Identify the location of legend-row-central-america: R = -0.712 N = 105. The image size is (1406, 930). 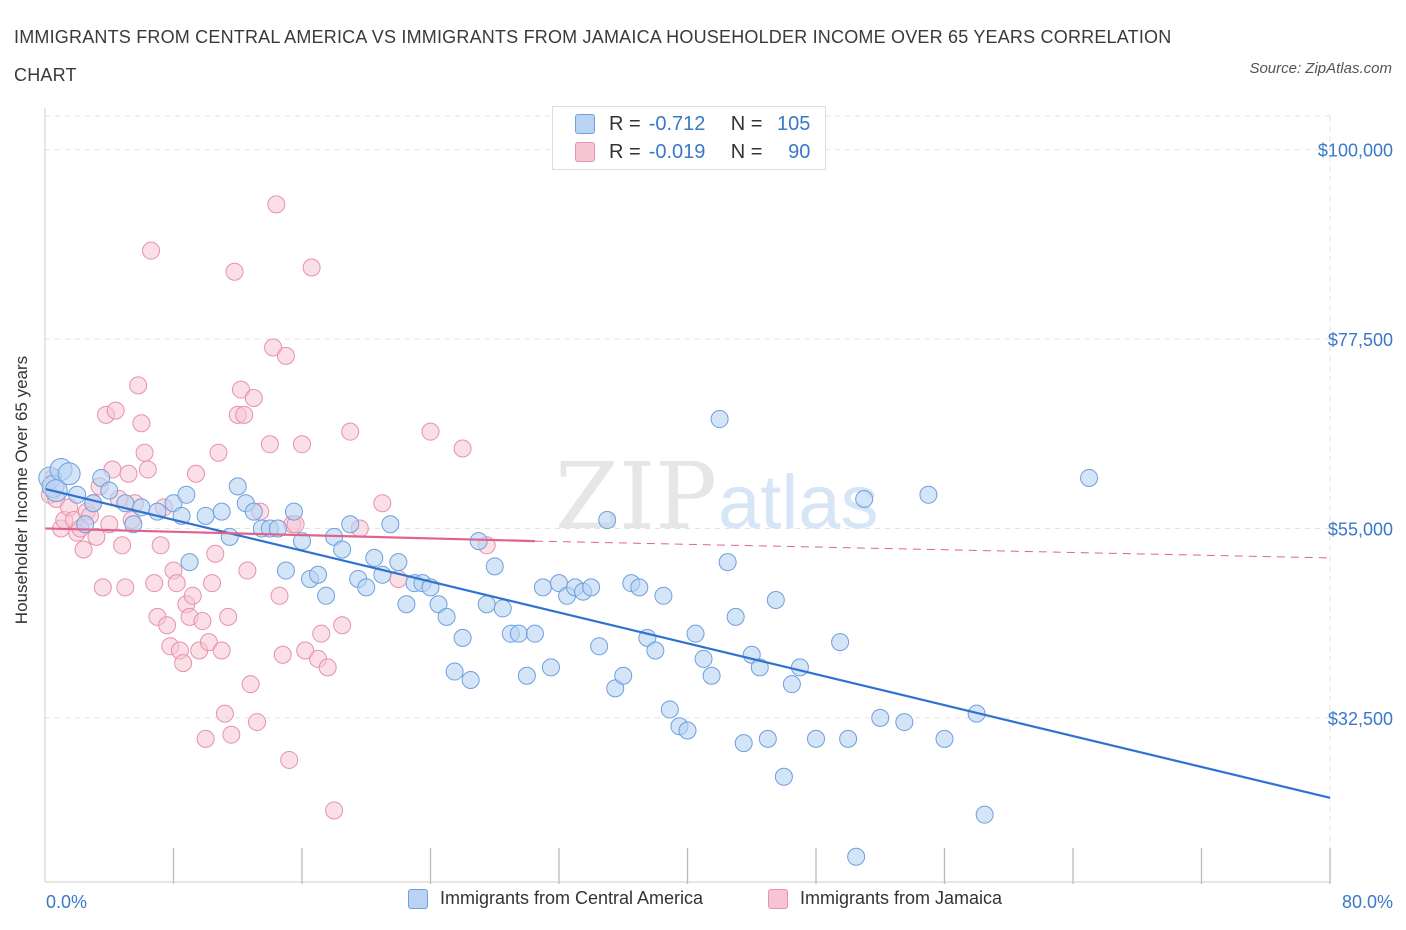
(692, 124).